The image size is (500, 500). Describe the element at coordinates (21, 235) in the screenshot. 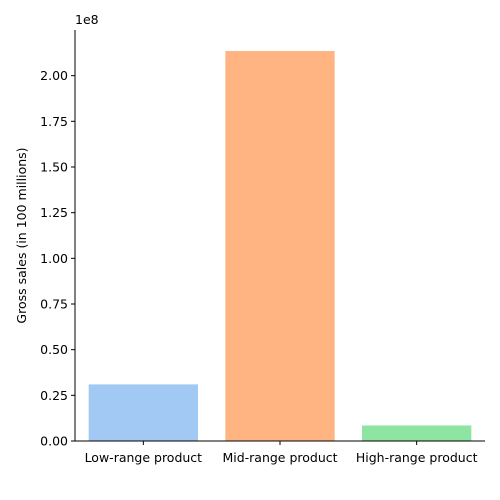

I see `y-axis-title: Gross sales (in 100 millions)` at that location.